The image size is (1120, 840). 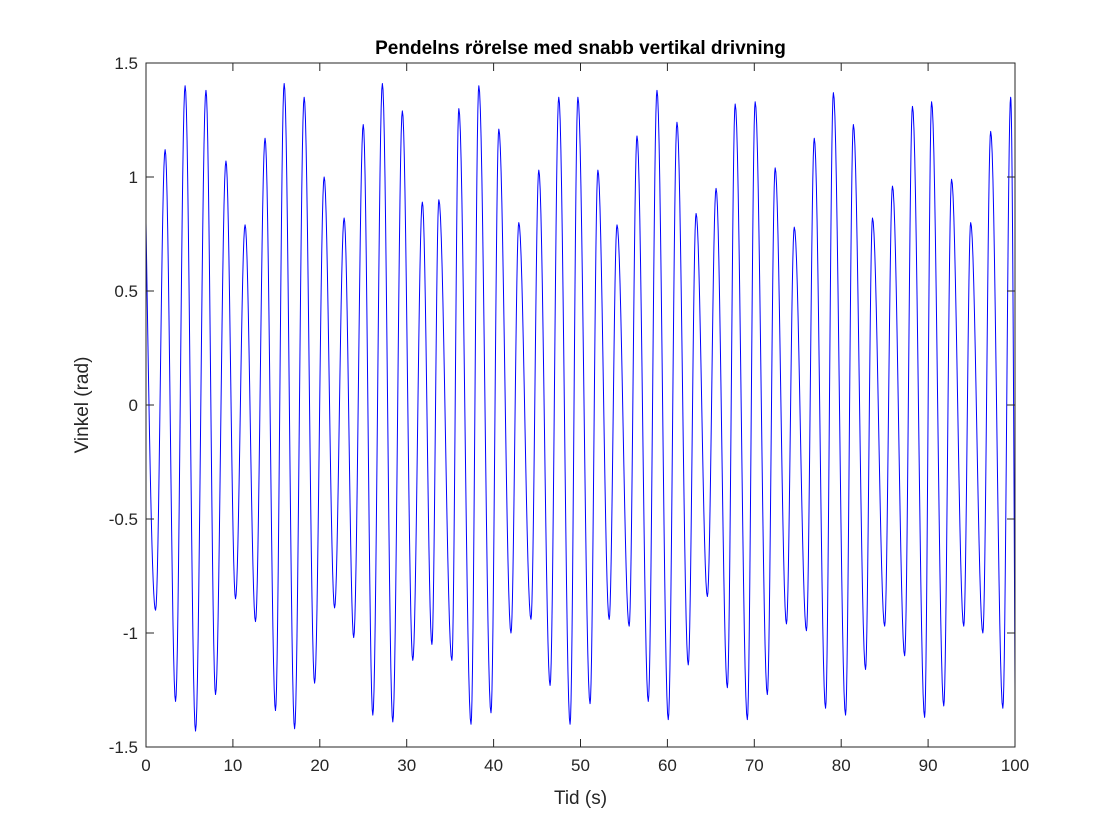 I want to click on y-tick-label: 1.5, so click(x=126, y=63).